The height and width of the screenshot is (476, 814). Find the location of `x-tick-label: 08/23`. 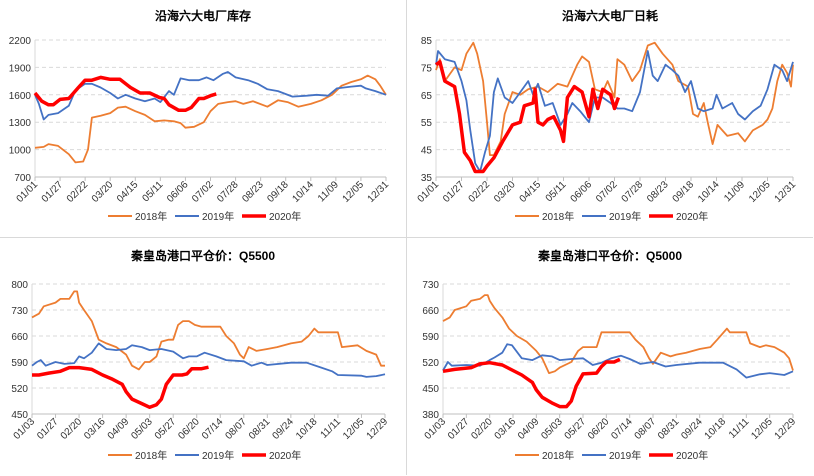

x-tick-label: 08/23 is located at coordinates (253, 192).